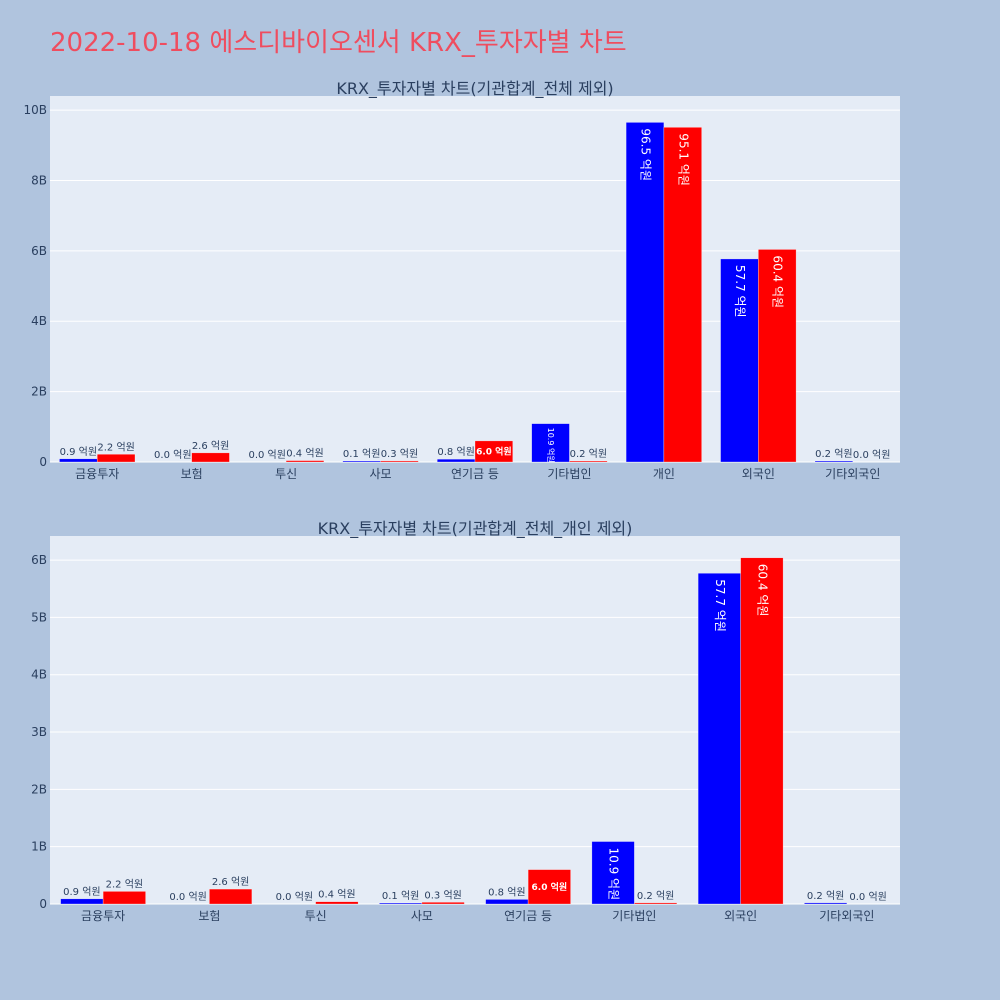  Describe the element at coordinates (475, 529) in the screenshot. I see `chart-title: KRX_투자자별 차트(기관합계_전체_개인 제외)` at that location.